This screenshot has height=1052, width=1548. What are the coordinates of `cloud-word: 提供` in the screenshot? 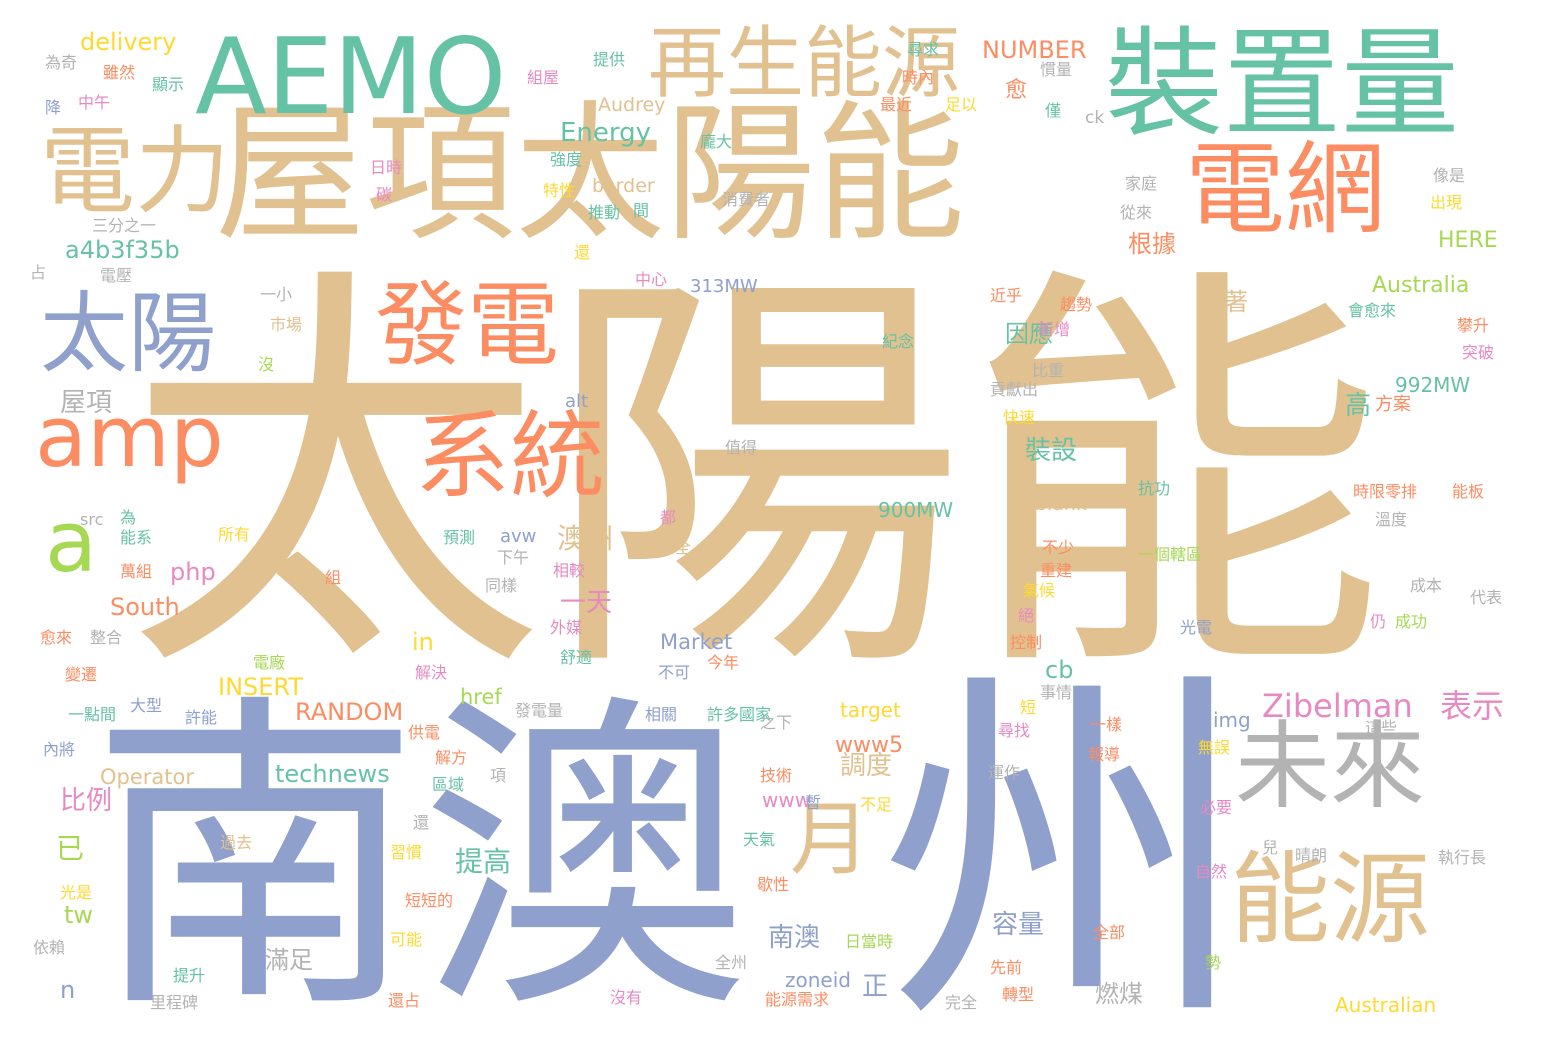 It's located at (609, 59).